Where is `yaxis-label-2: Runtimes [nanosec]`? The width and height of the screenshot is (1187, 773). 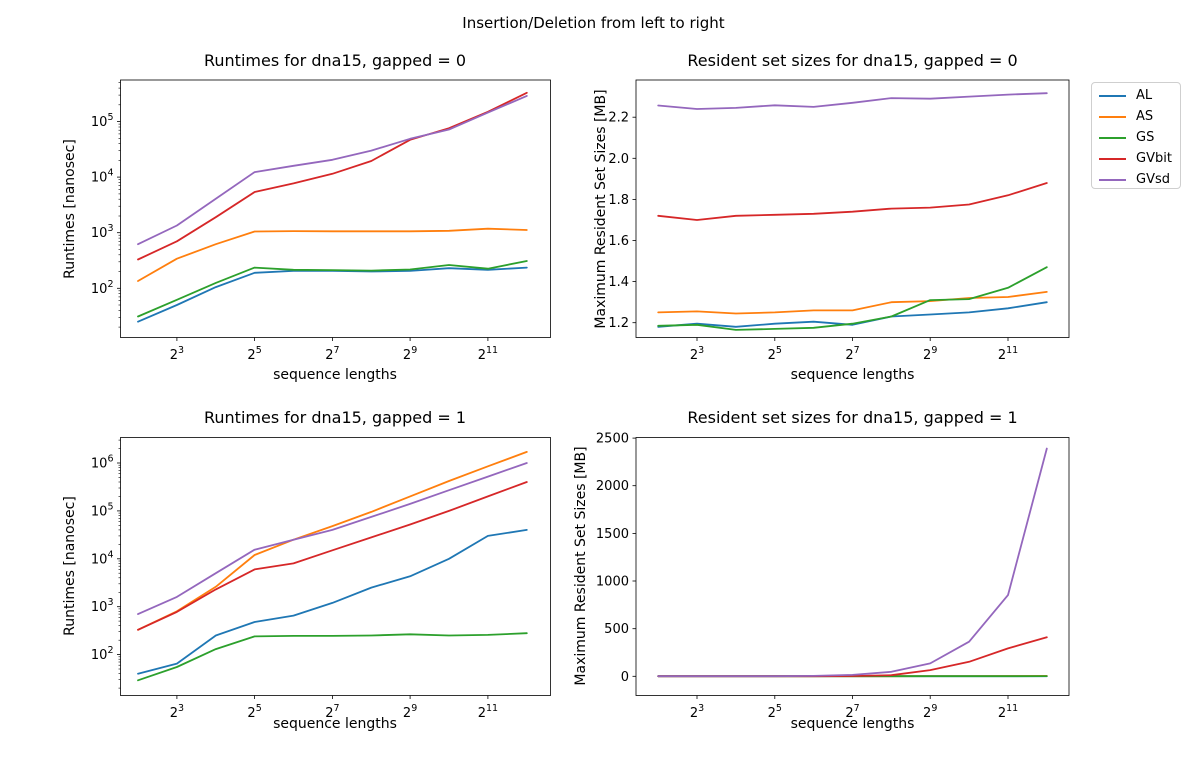 yaxis-label-2: Runtimes [nanosec] is located at coordinates (70, 566).